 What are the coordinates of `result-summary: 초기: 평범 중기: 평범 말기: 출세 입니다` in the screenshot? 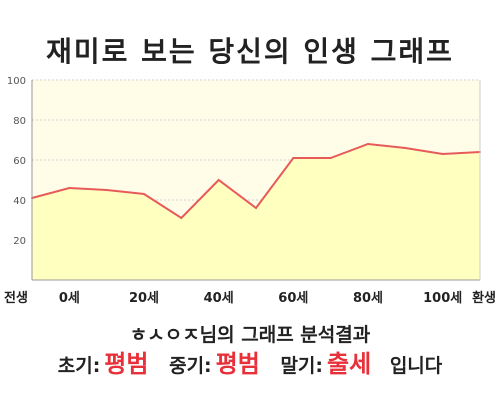 It's located at (250, 361).